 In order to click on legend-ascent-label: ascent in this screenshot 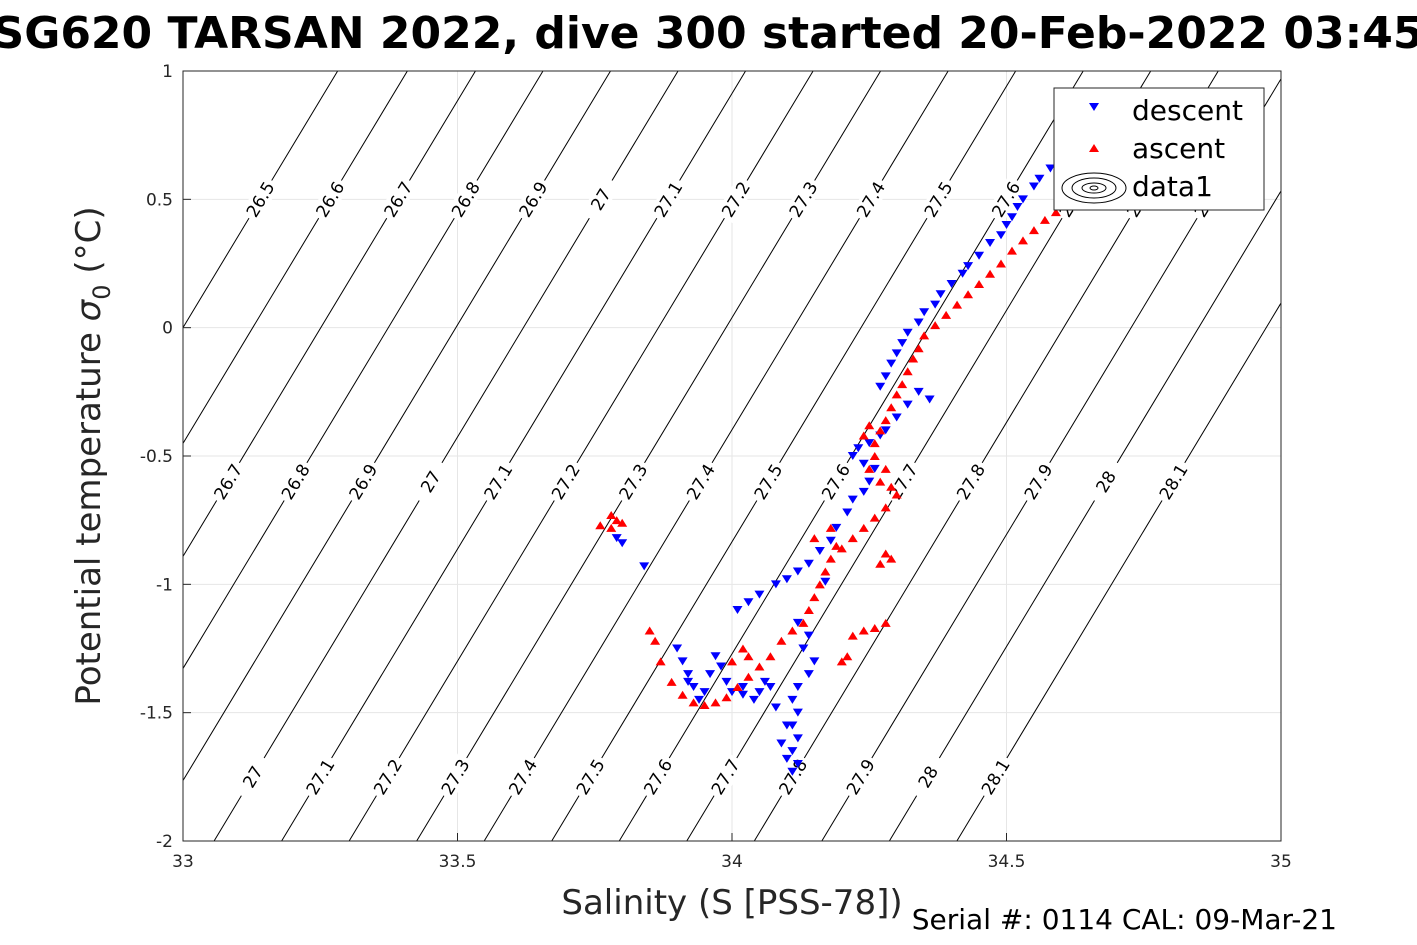, I will do `click(1178, 148)`.